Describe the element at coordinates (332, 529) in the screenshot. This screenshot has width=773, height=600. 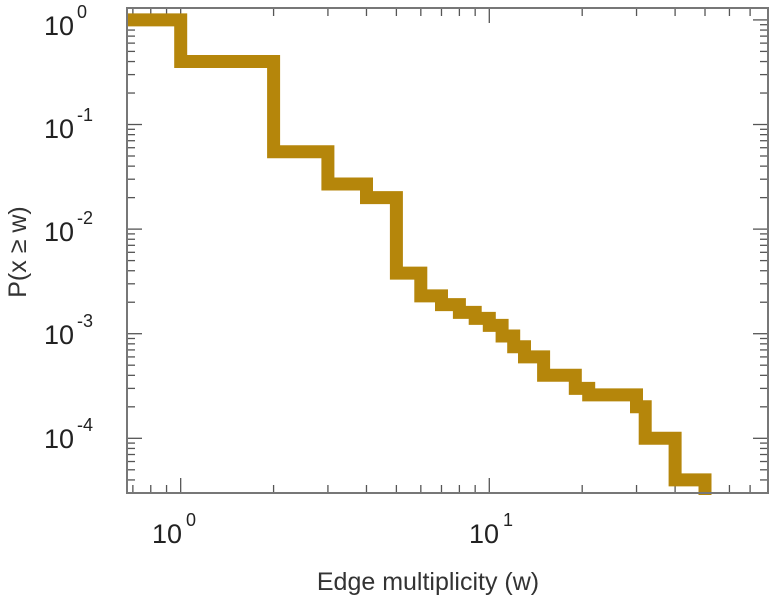
I see `x-tick-labels: 10 0 10 1` at that location.